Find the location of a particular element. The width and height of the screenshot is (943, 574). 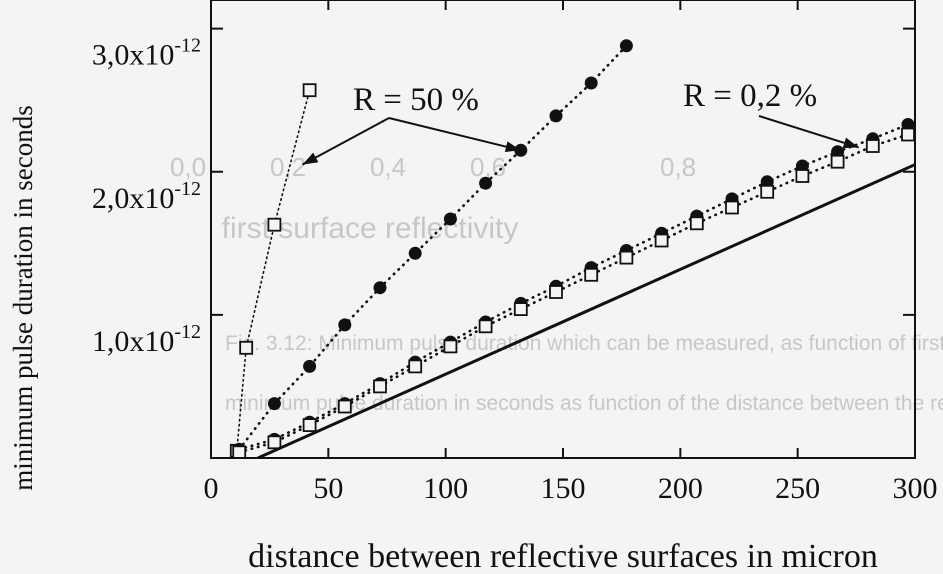

y-tick-label: 2,0x10⁻¹² is located at coordinates (146, 196).